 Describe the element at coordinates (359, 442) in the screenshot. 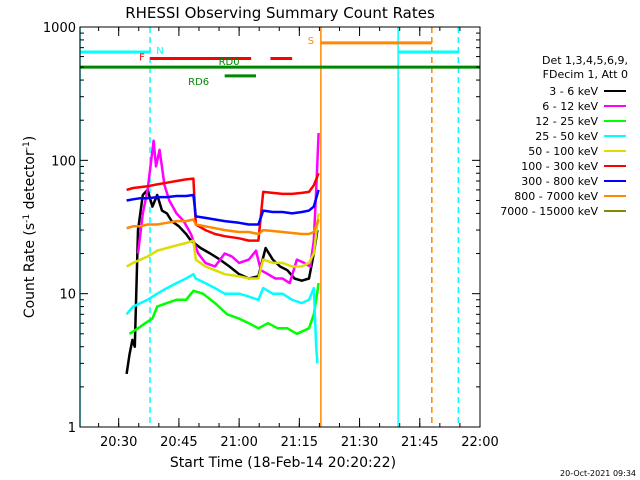

I see `x-tick-label: 21:30` at that location.